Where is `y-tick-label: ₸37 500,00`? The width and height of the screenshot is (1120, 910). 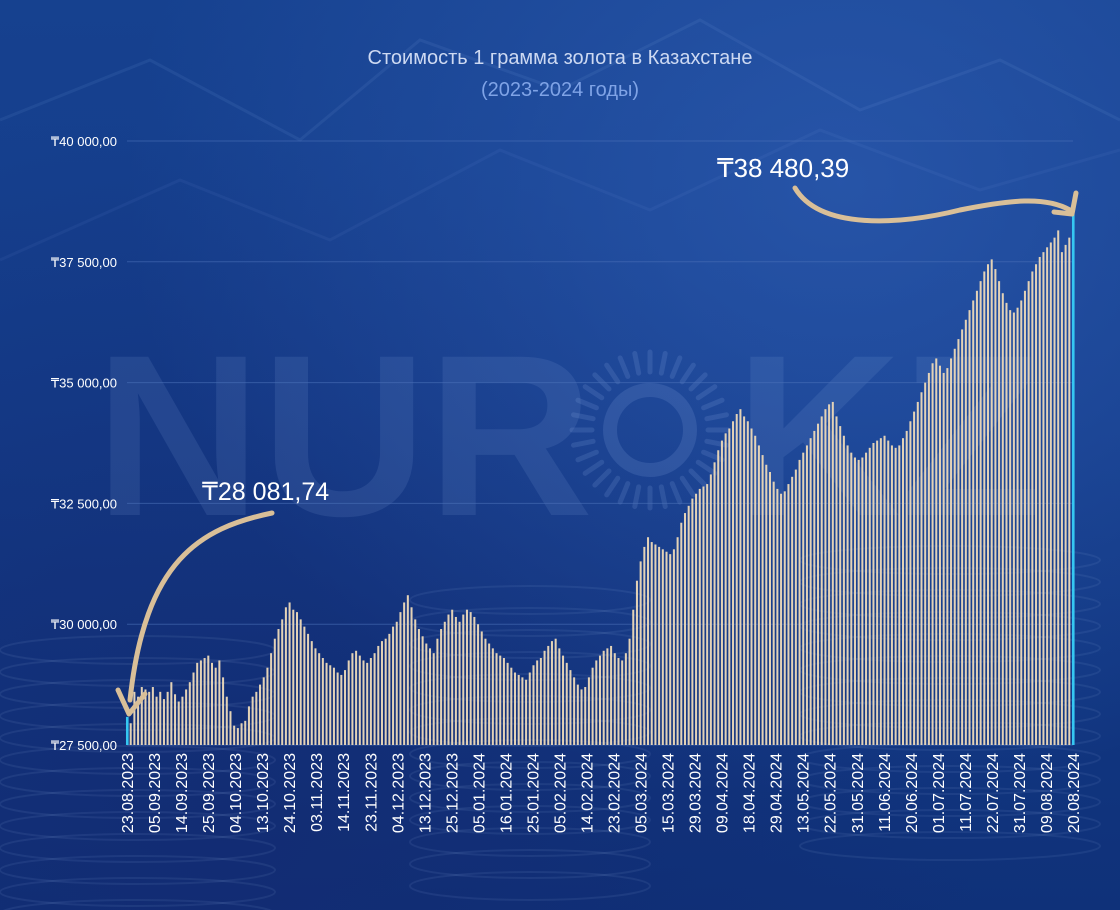 y-tick-label: ₸37 500,00 is located at coordinates (84, 262).